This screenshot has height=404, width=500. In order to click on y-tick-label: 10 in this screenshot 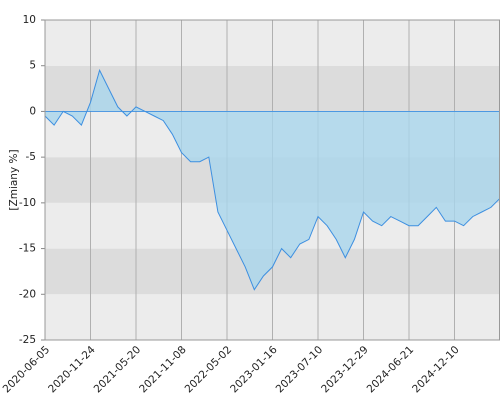, I will do `click(29, 20)`.